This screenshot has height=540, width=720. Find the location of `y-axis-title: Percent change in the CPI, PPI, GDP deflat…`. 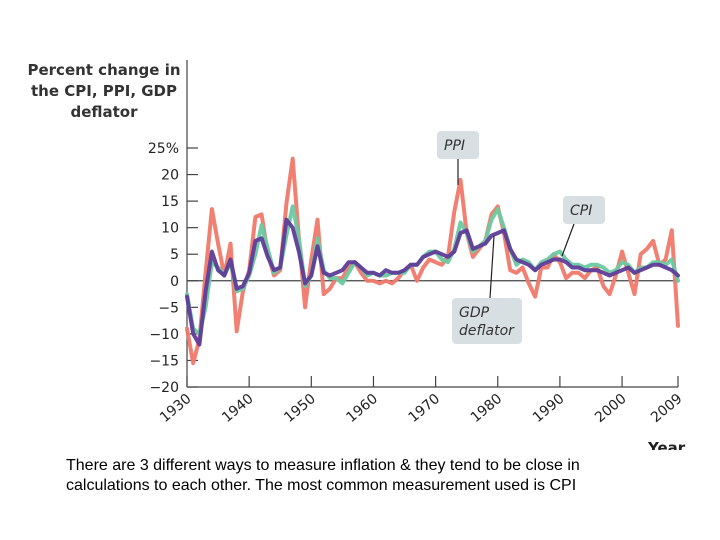

y-axis-title: Percent change in the CPI, PPI, GDP deflat… is located at coordinates (103, 91).